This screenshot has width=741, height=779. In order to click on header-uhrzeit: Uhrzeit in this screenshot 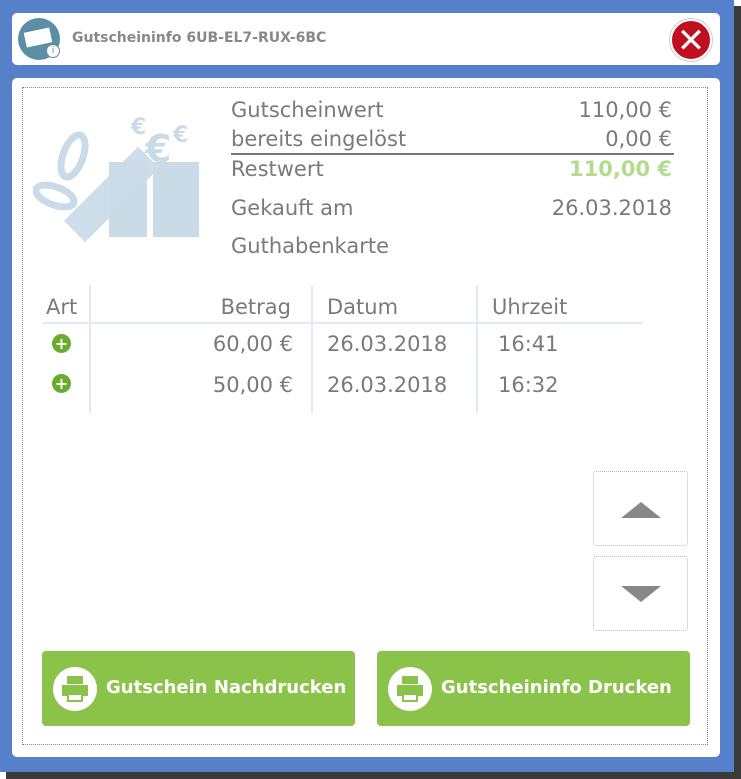, I will do `click(530, 307)`.